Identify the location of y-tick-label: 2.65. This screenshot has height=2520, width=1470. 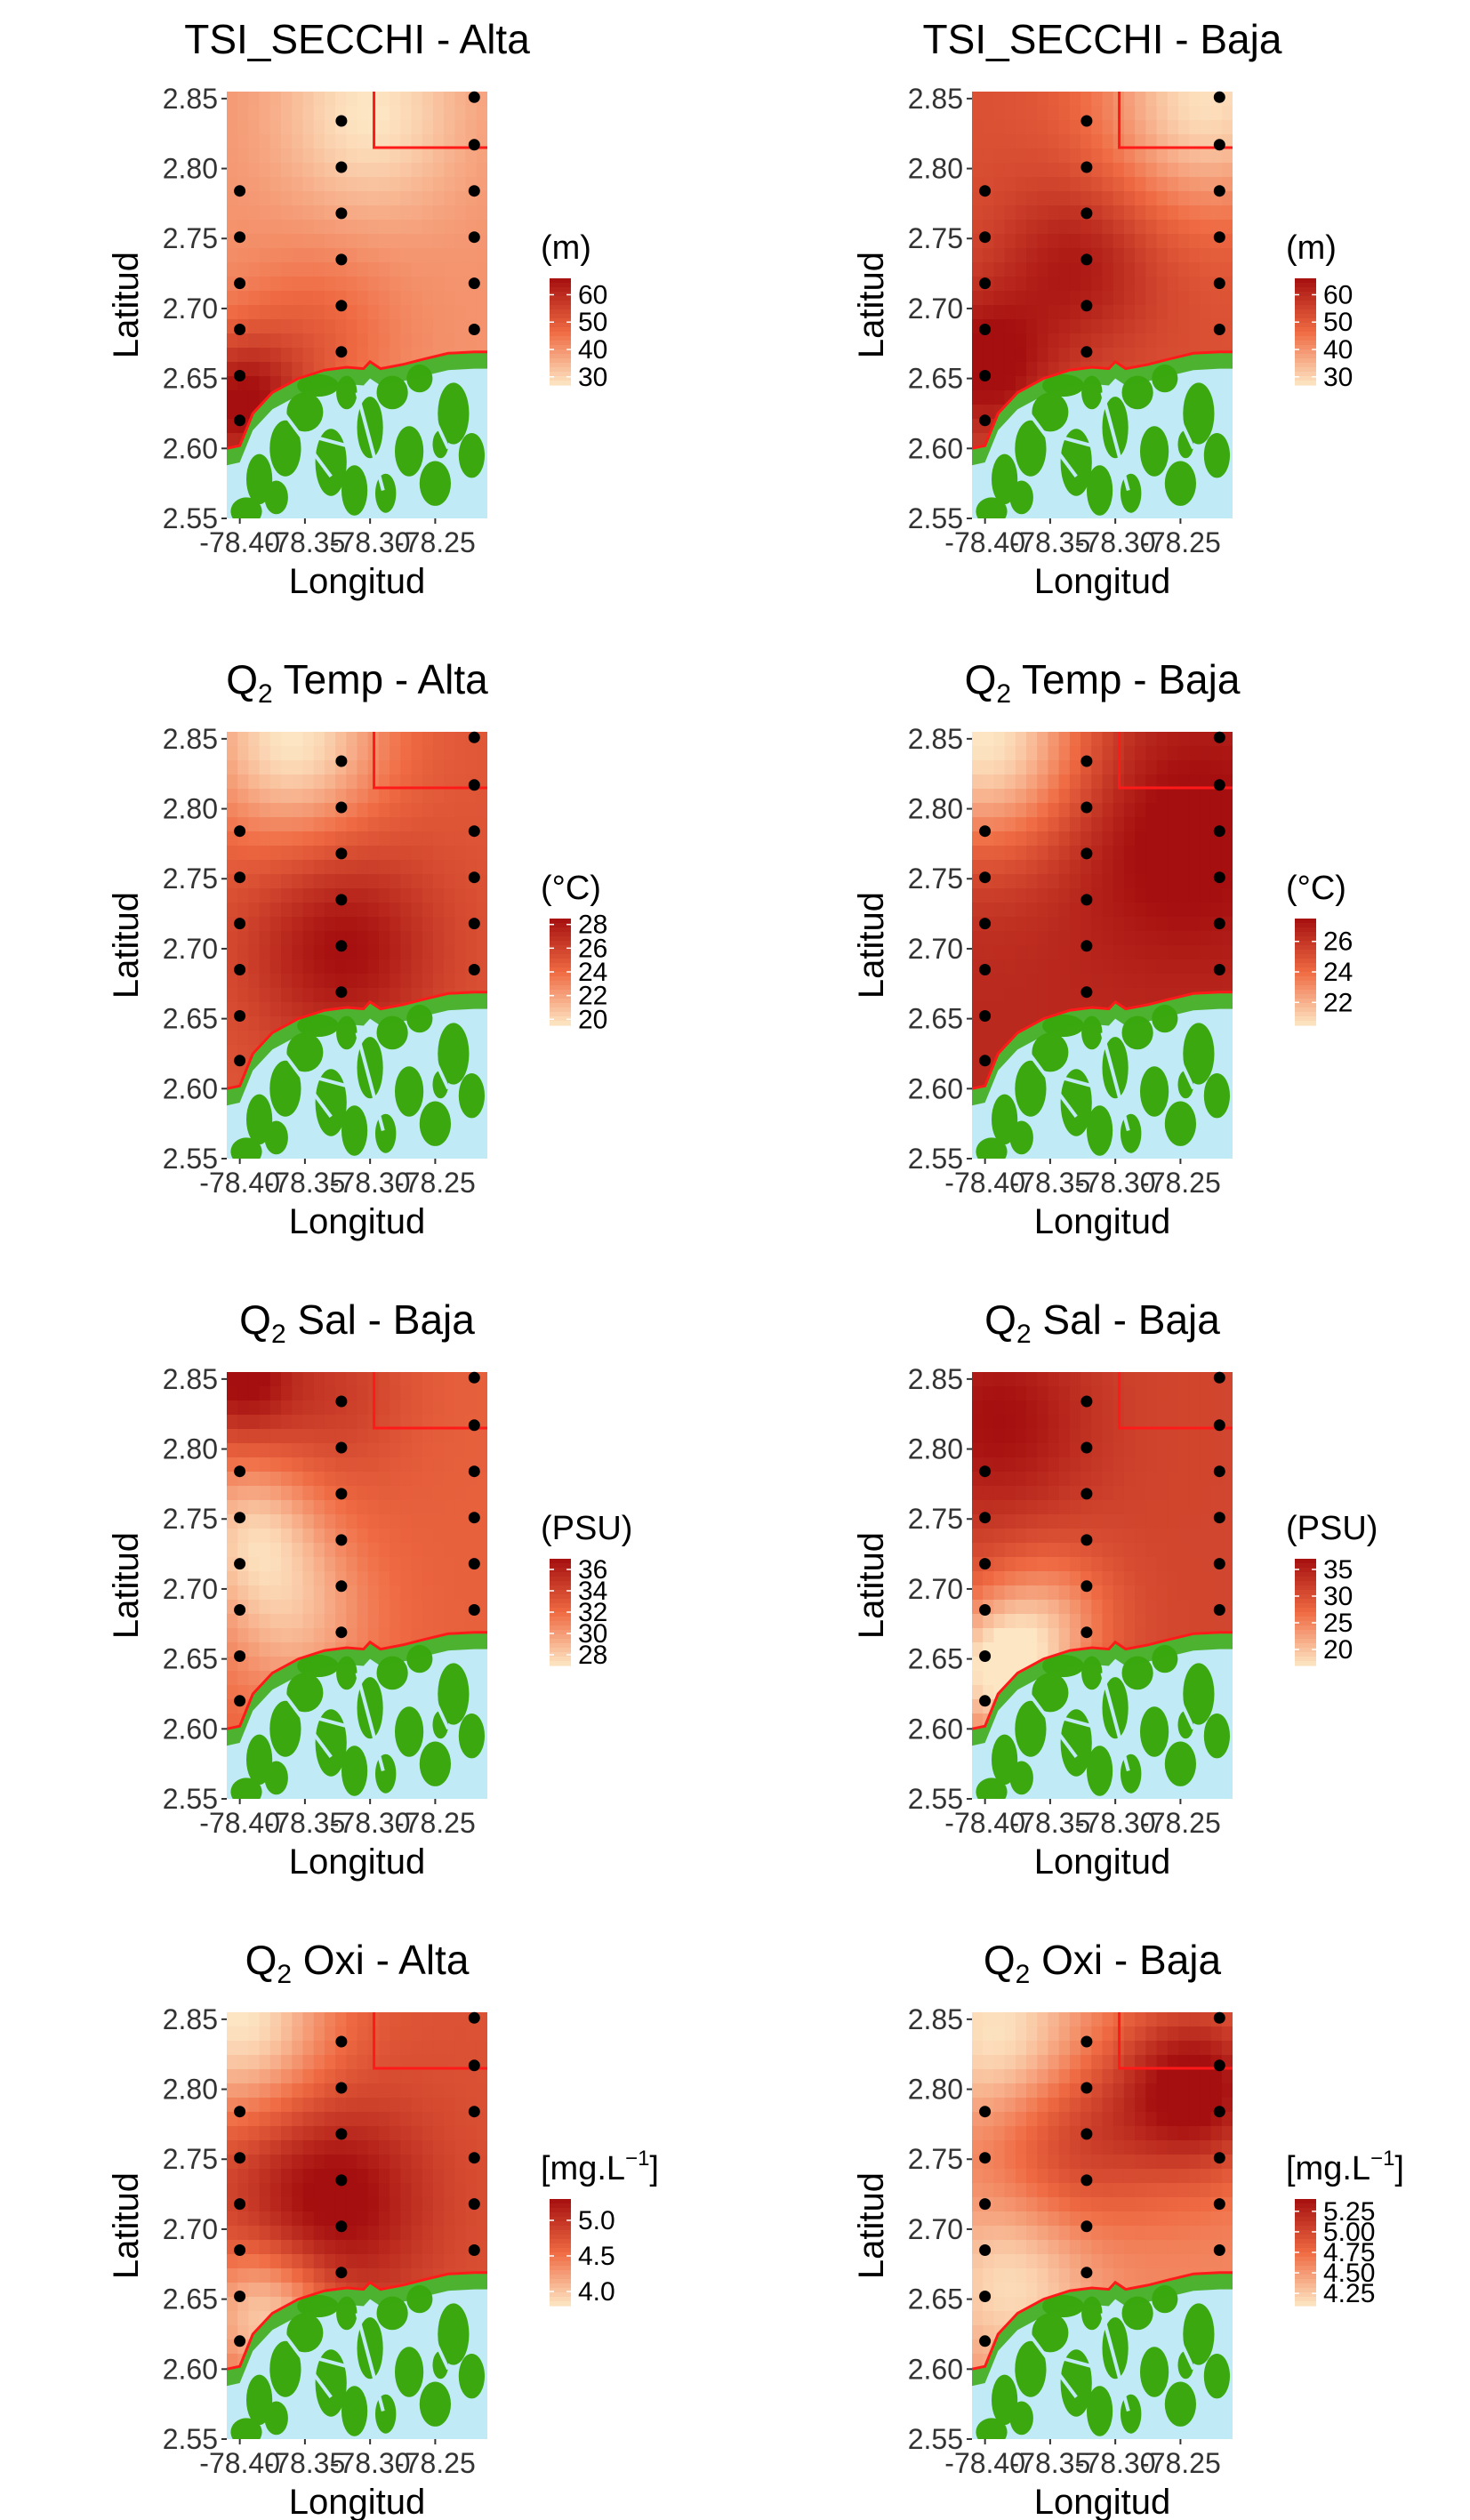
(935, 379).